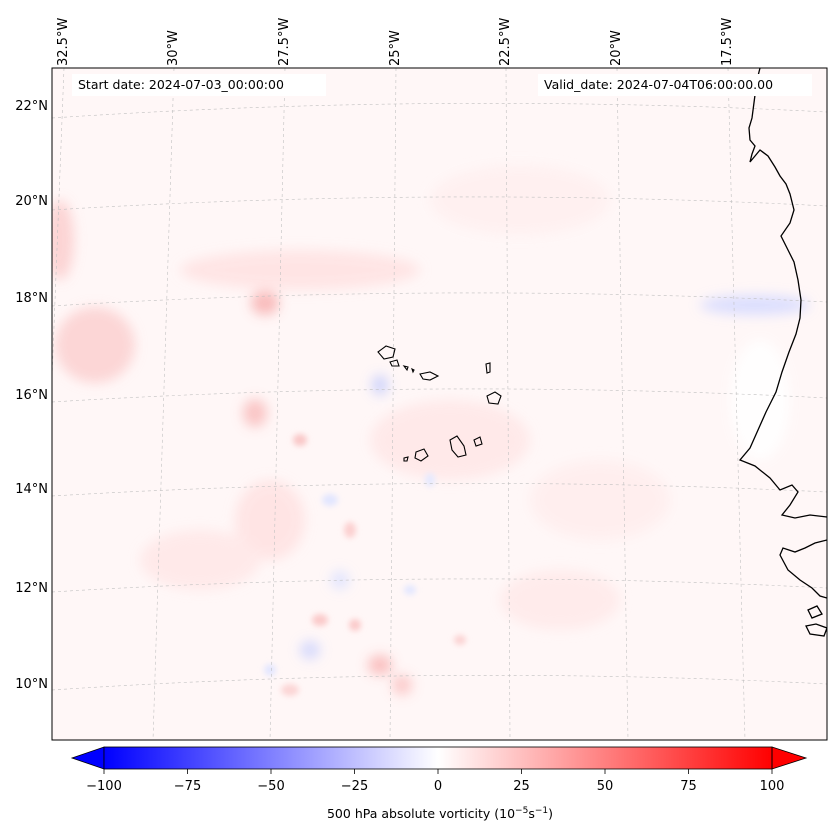 The image size is (837, 839). Describe the element at coordinates (31, 684) in the screenshot. I see `latitude-label: 10°N` at that location.